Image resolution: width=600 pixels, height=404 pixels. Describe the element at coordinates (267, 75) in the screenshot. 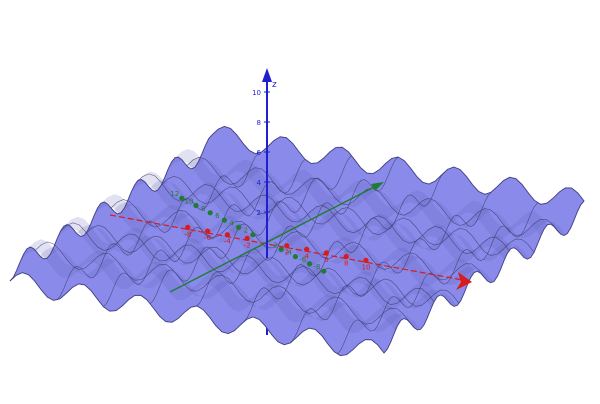

I see `z-axis-arrow` at that location.